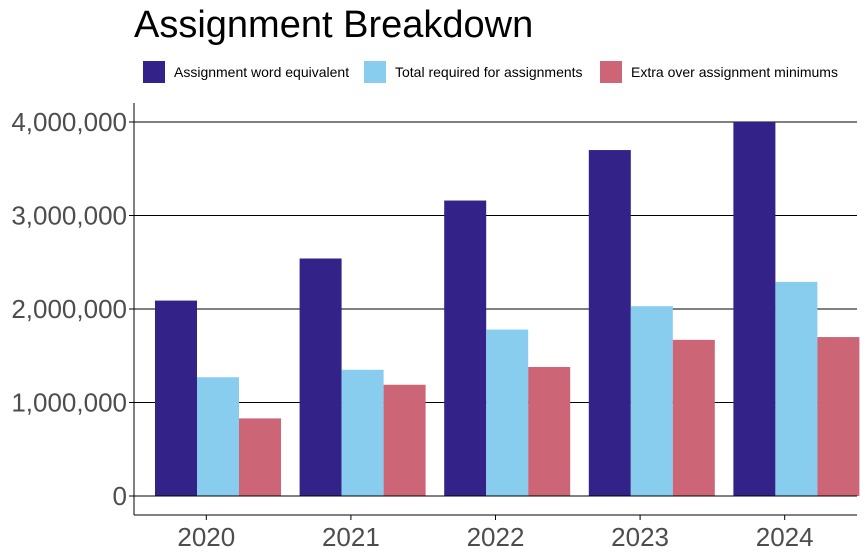  I want to click on x-tick-label-2023: 2023, so click(640, 537).